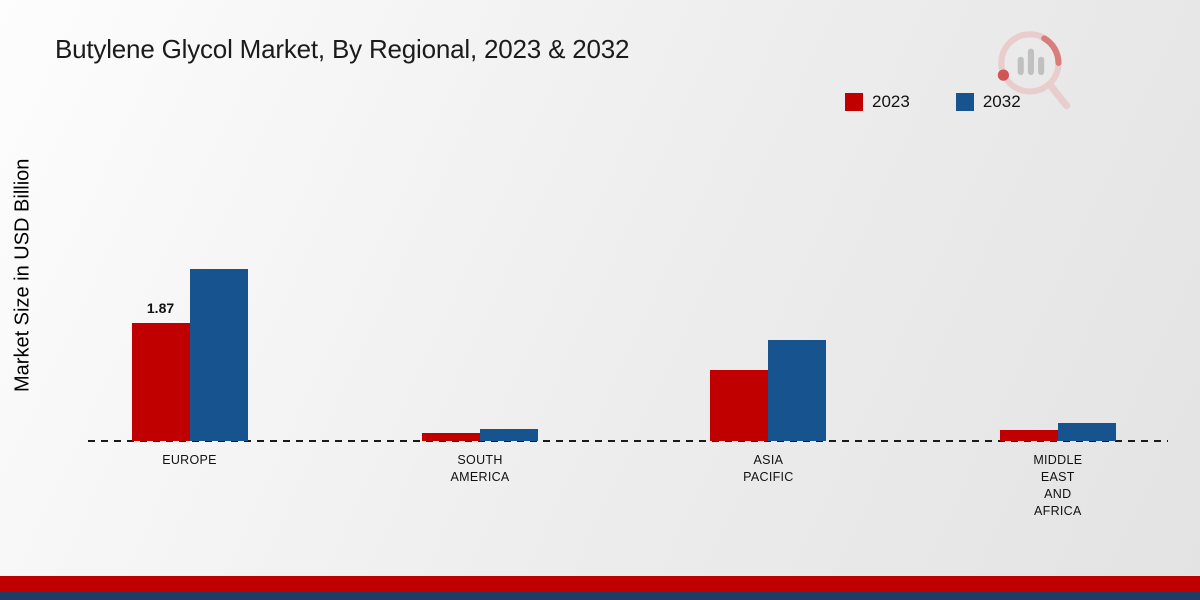 This screenshot has height=600, width=1200. What do you see at coordinates (509, 435) in the screenshot?
I see `bar-2032-south-america` at bounding box center [509, 435].